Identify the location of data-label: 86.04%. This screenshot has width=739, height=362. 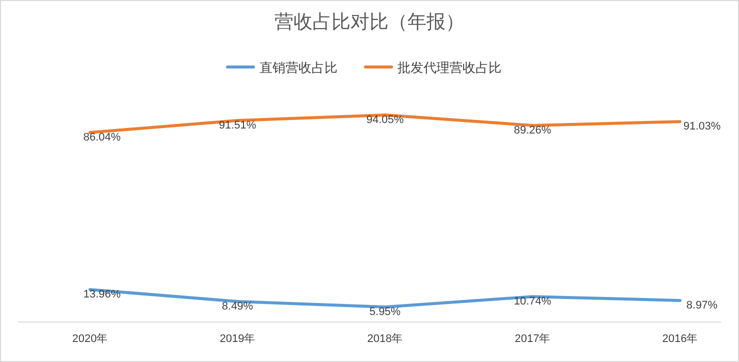
(102, 137).